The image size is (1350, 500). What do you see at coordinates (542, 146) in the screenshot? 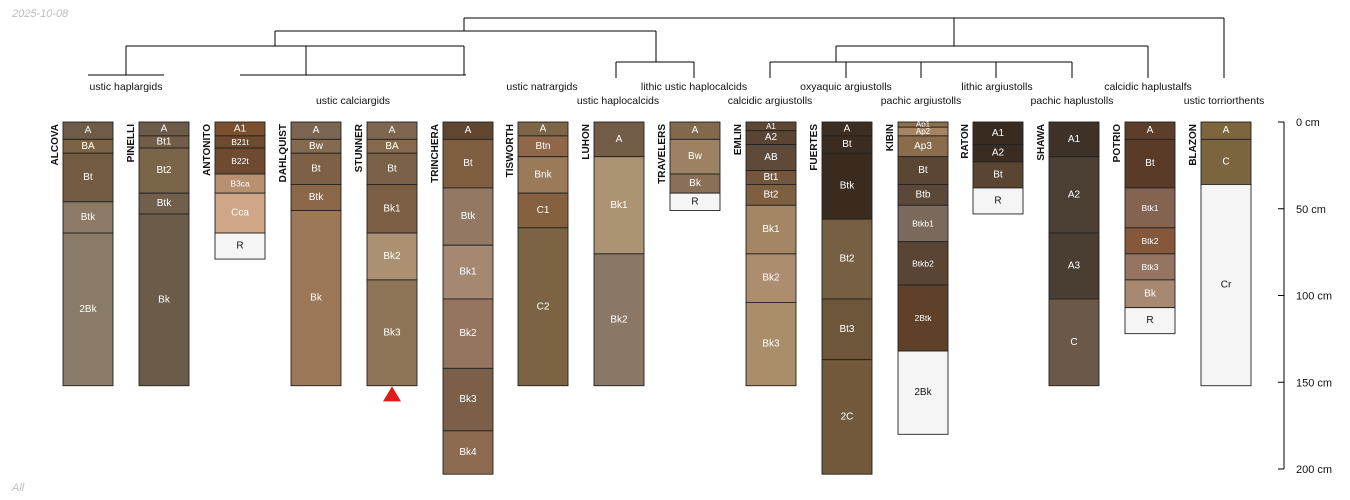
I see `horizon-label: Btn` at bounding box center [542, 146].